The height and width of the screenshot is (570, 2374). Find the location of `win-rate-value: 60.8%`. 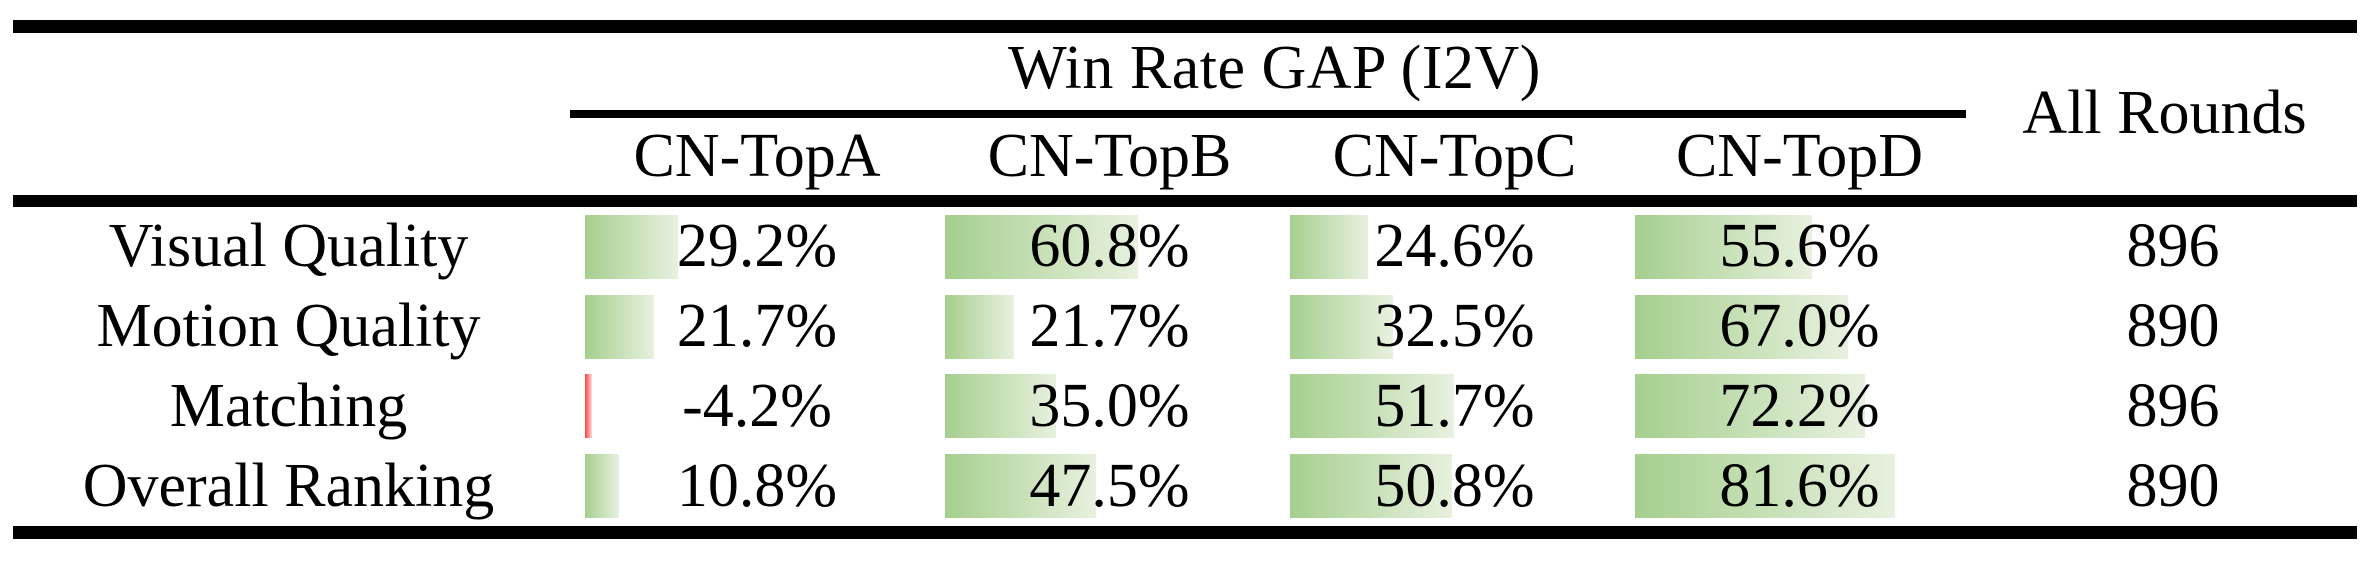

win-rate-value: 60.8% is located at coordinates (1109, 246).